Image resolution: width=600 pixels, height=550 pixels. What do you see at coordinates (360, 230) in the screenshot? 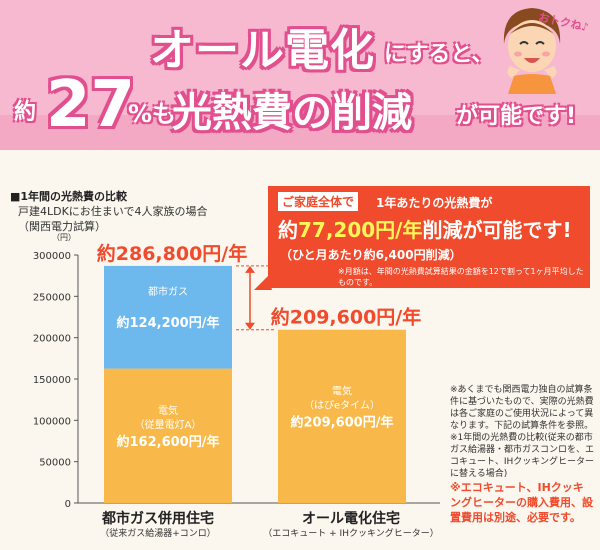
I see `callout-amount: 77,200円/年` at bounding box center [360, 230].